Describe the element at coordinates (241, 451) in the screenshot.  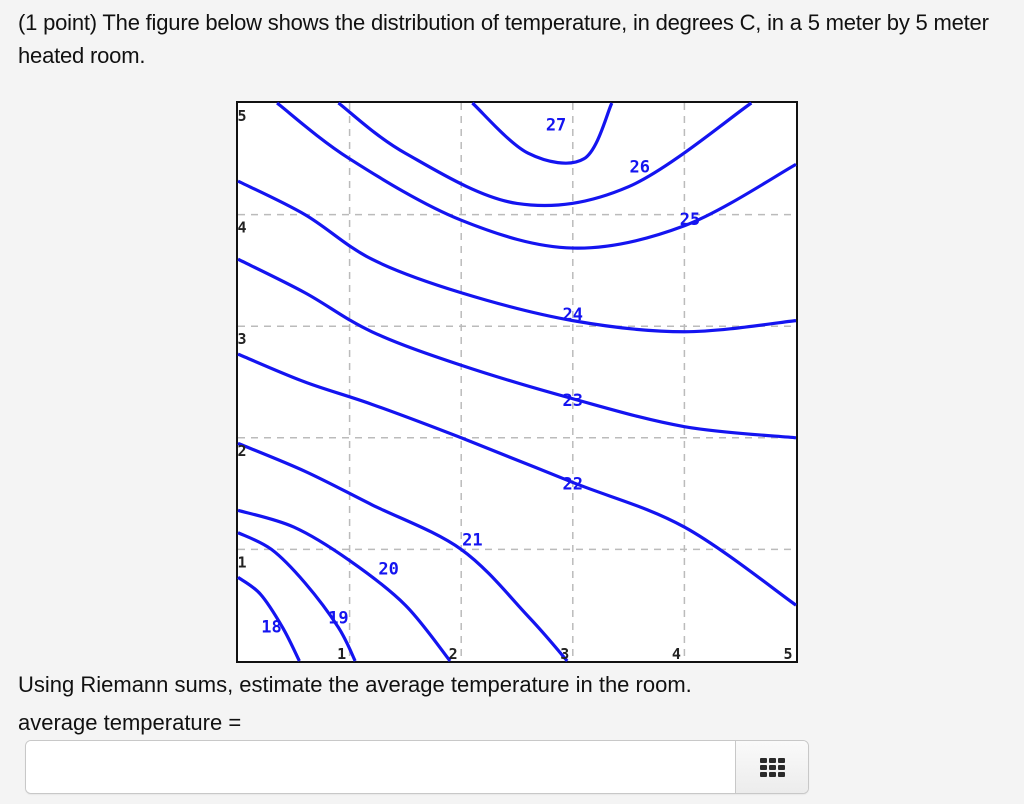
I see `y-tick-label: 2` at that location.